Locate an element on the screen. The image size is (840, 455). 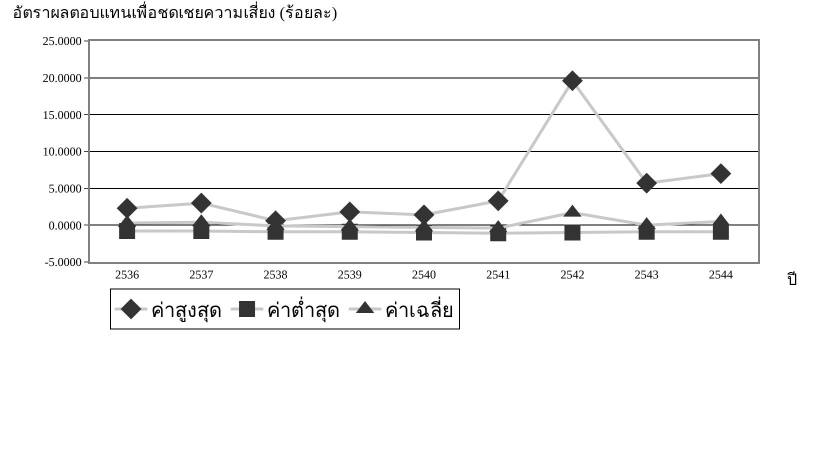
y-tick-label: 15.0000 is located at coordinates (62, 115).